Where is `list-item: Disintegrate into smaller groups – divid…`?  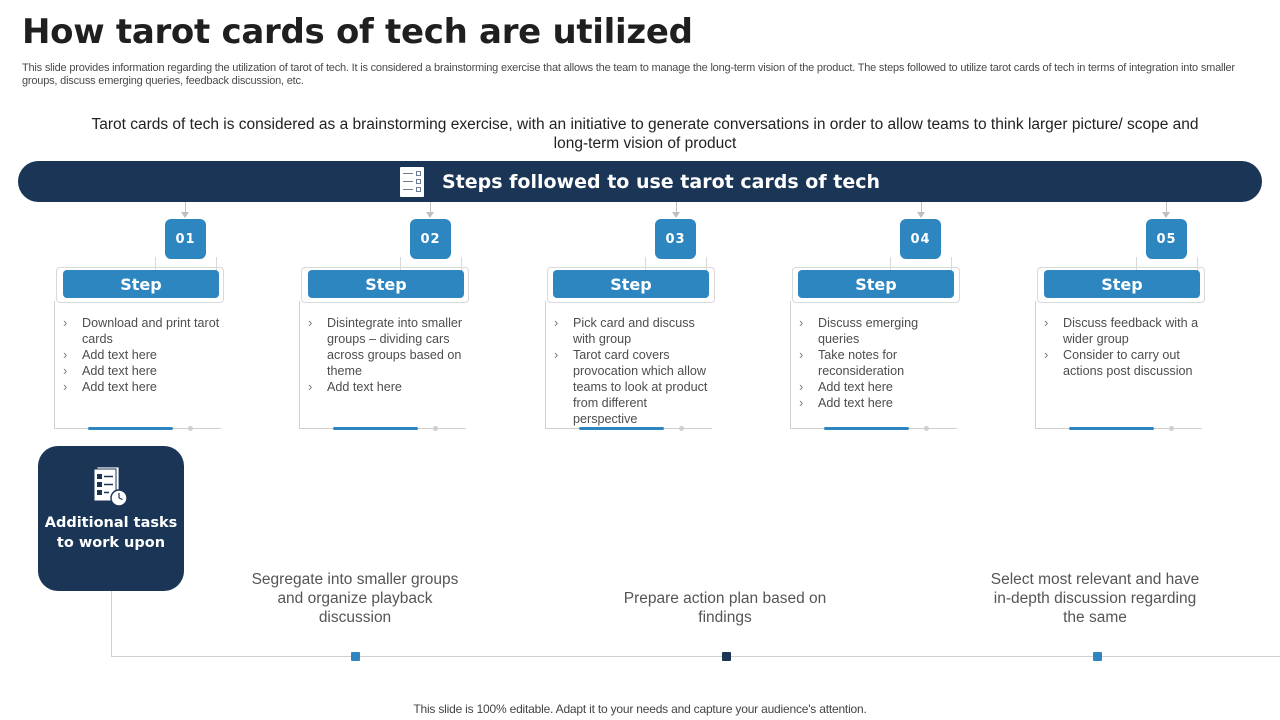
list-item: Disintegrate into smaller groups – divid… is located at coordinates (388, 347).